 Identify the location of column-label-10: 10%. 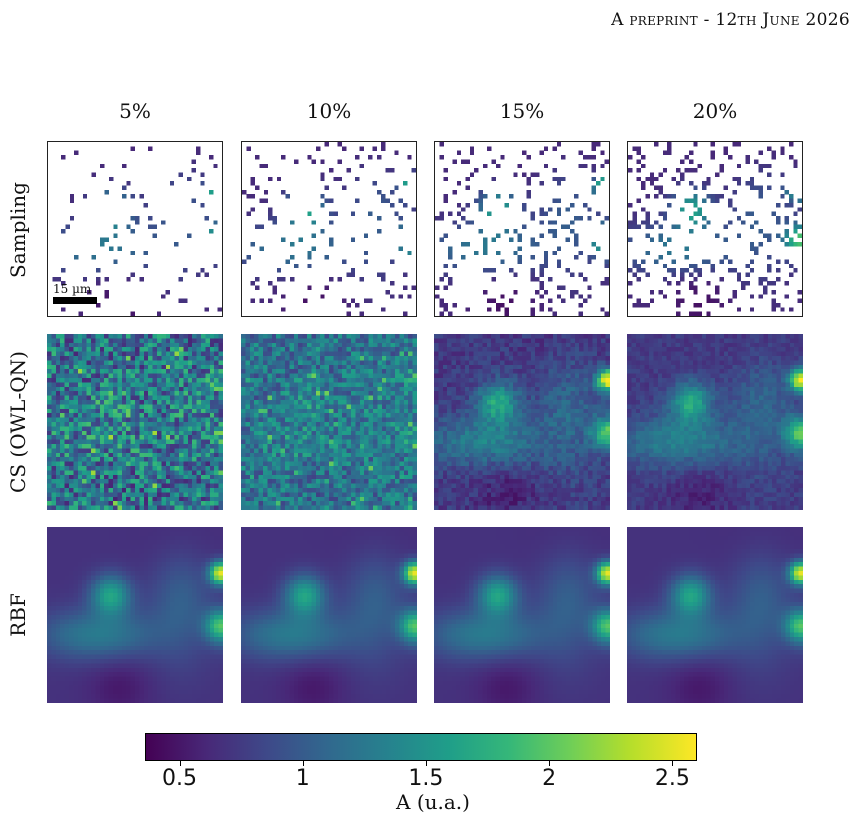
(329, 111).